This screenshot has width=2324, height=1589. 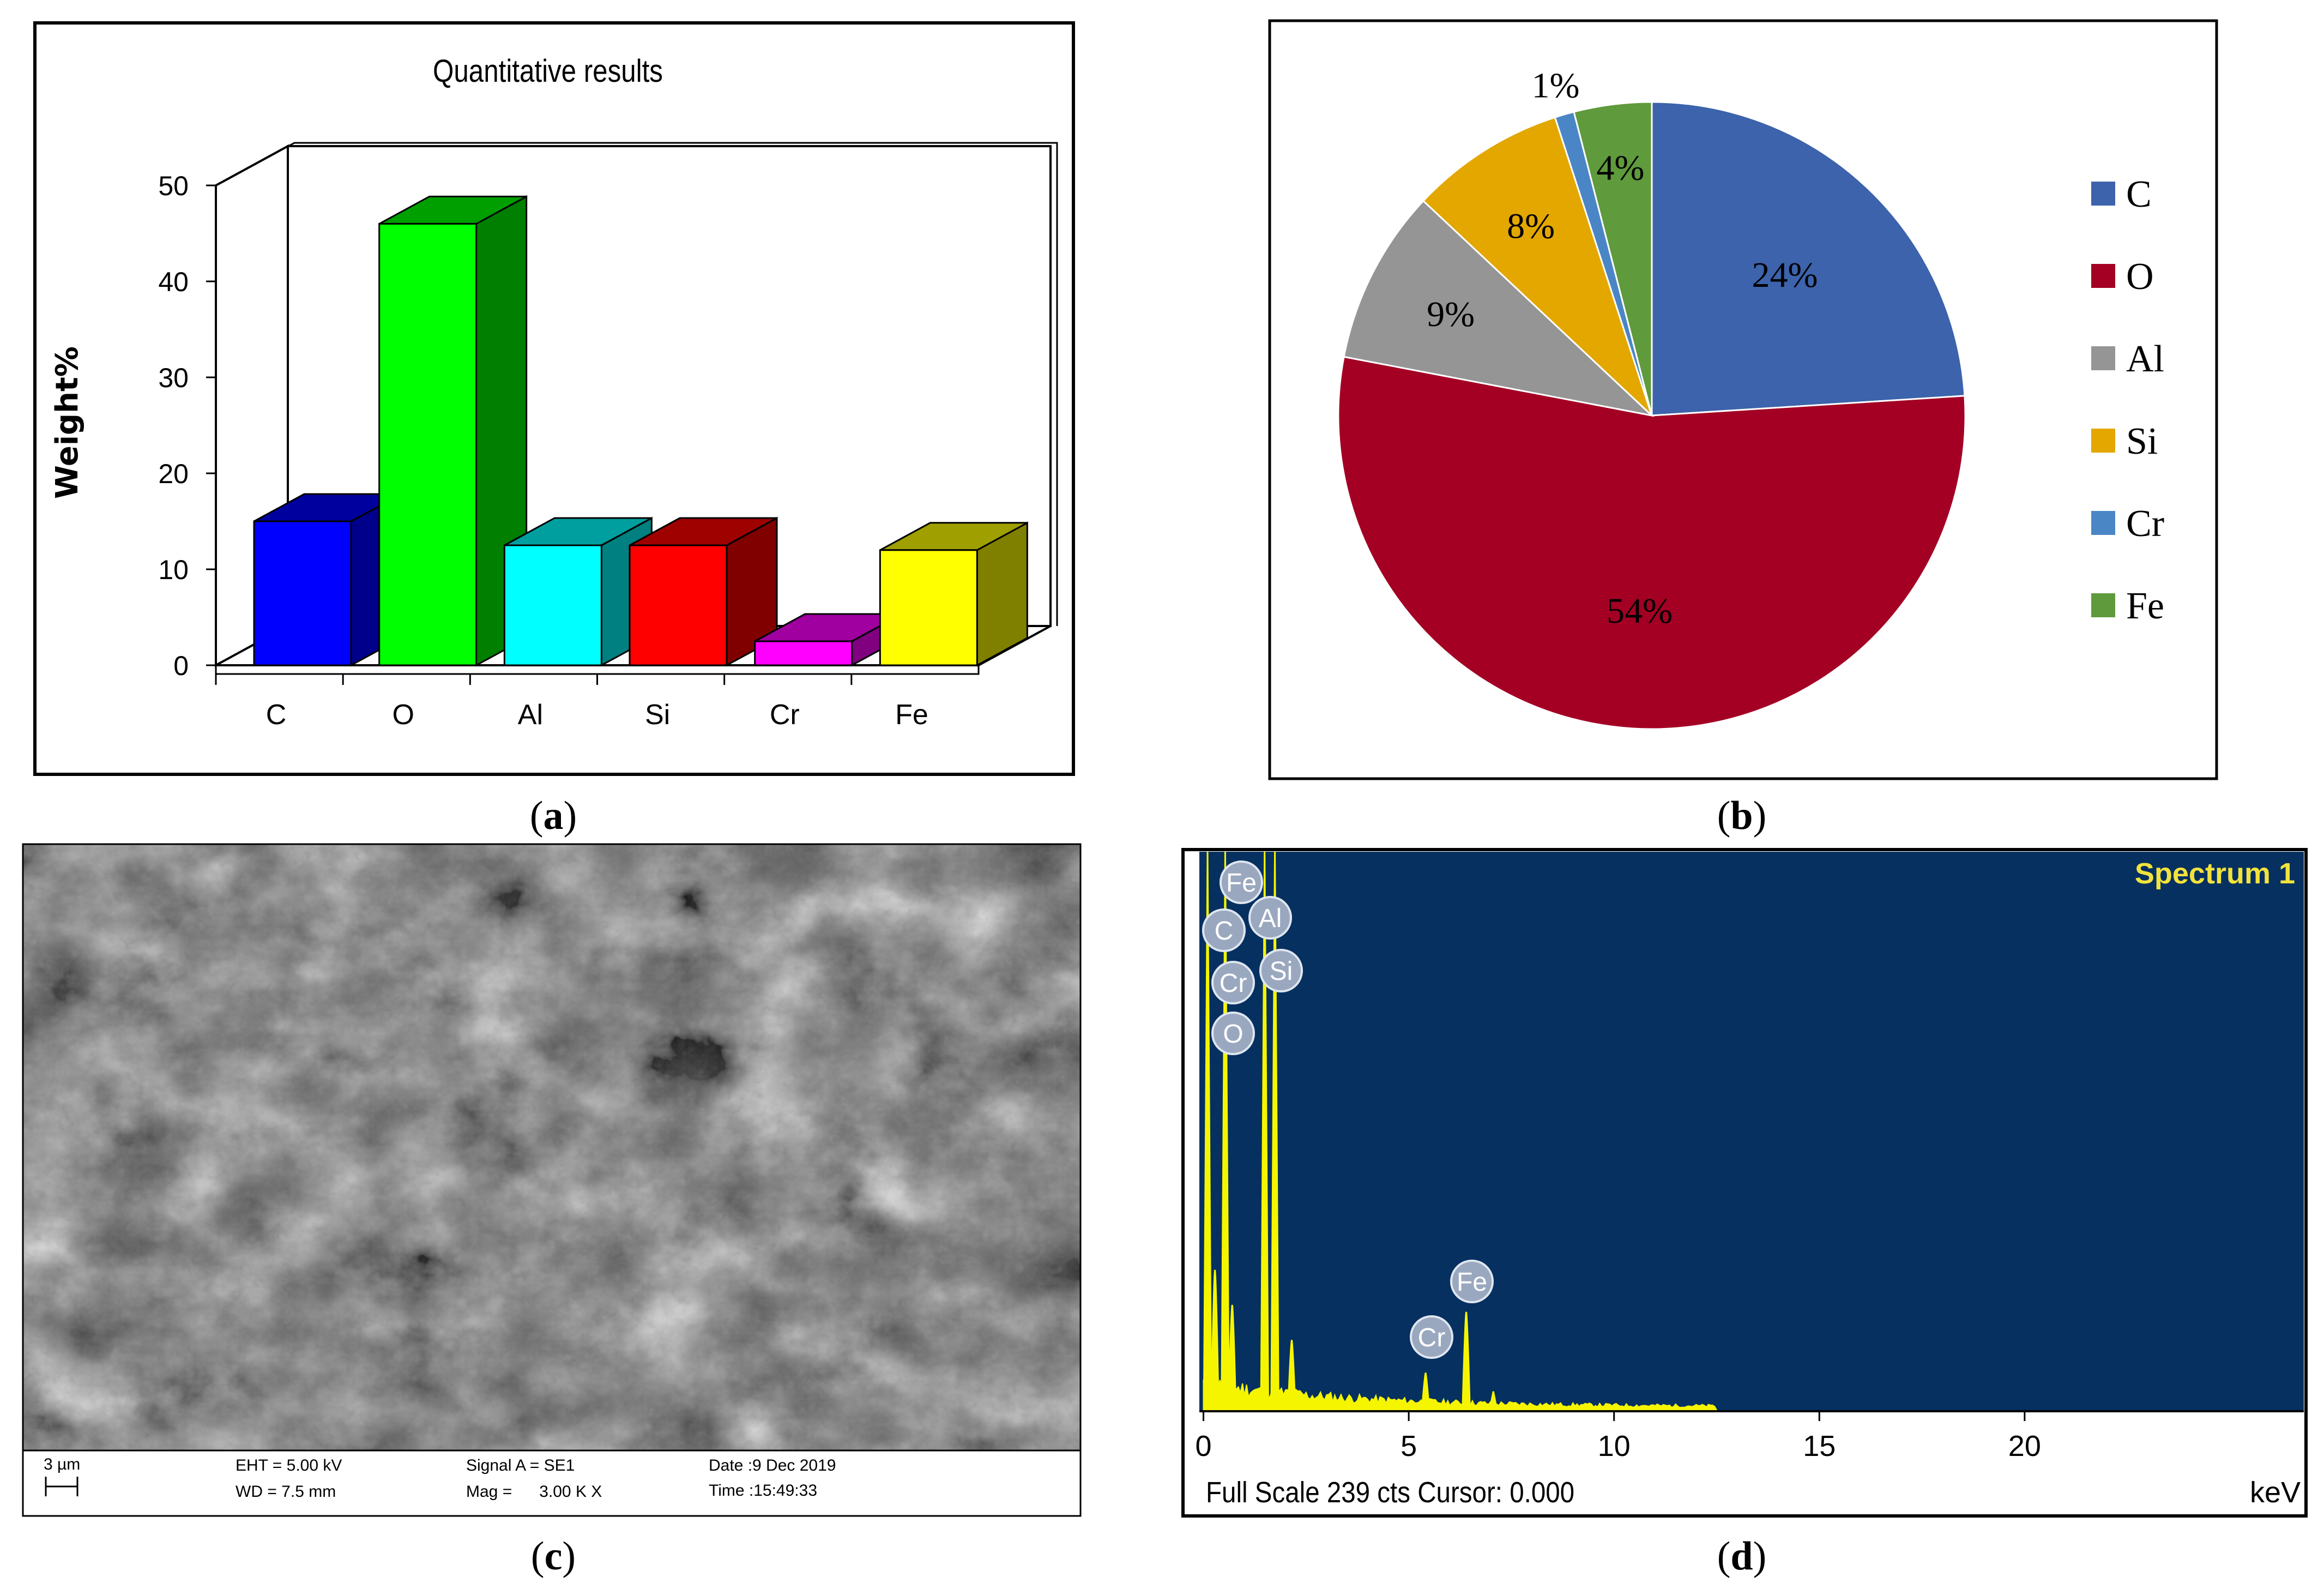 I want to click on caption-d-close: ), so click(x=1760, y=1557).